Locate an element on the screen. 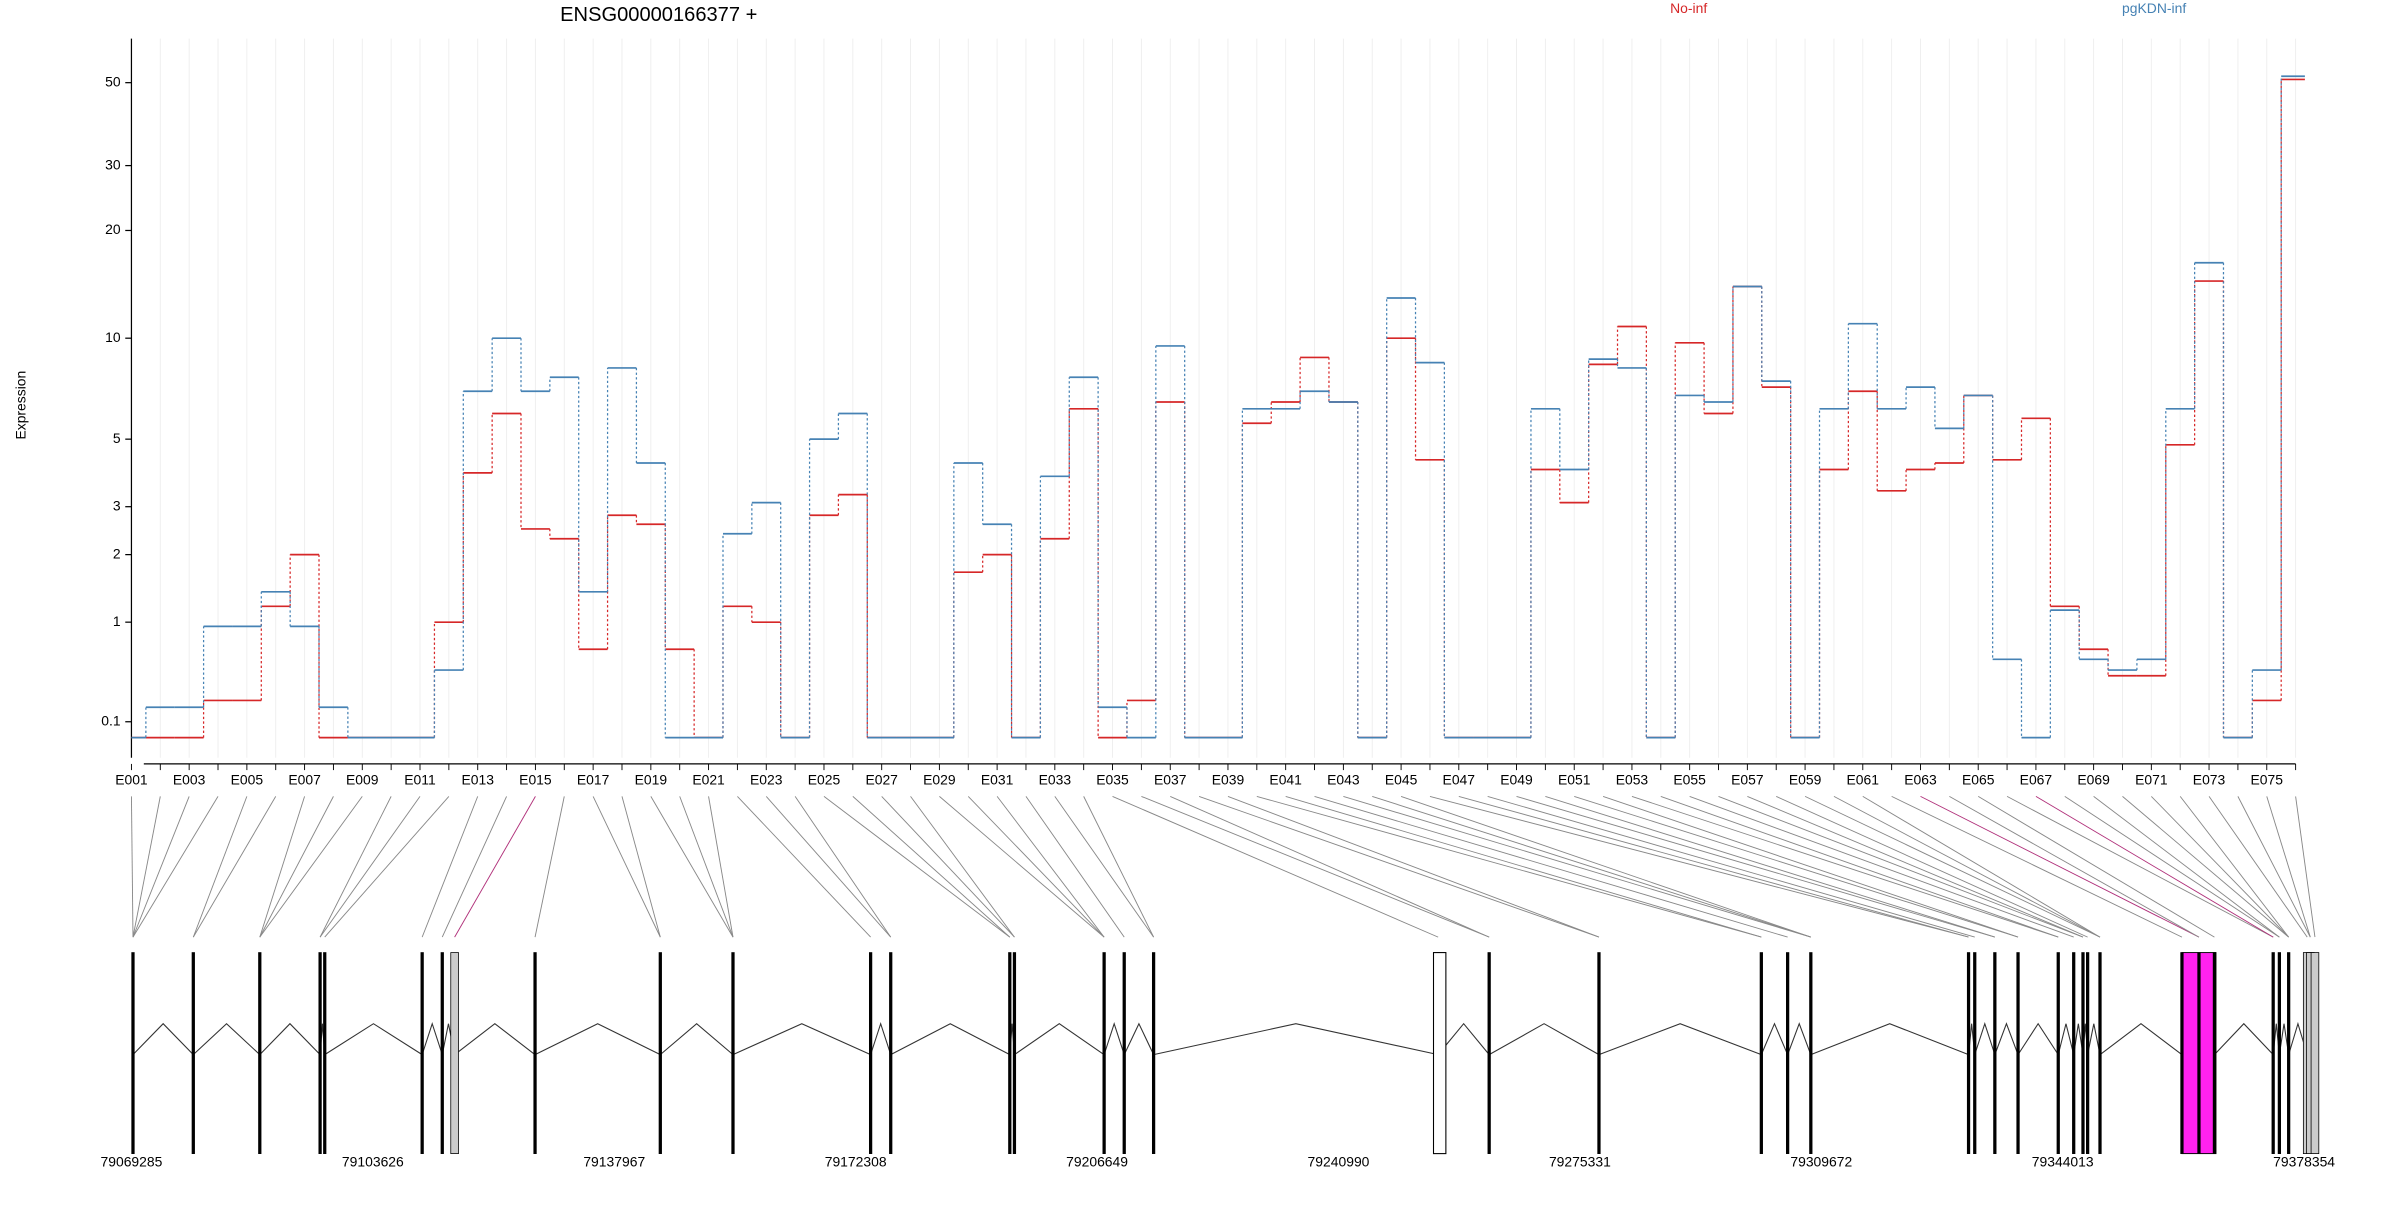 This screenshot has height=1205, width=2400. y-tick-label: 30 is located at coordinates (113, 164).